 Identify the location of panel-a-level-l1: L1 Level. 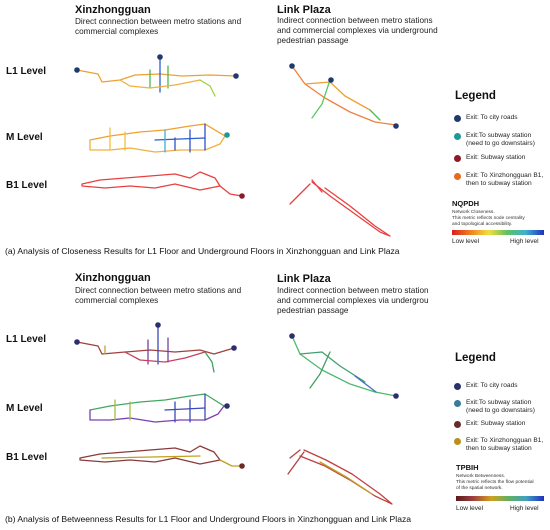
(26, 71).